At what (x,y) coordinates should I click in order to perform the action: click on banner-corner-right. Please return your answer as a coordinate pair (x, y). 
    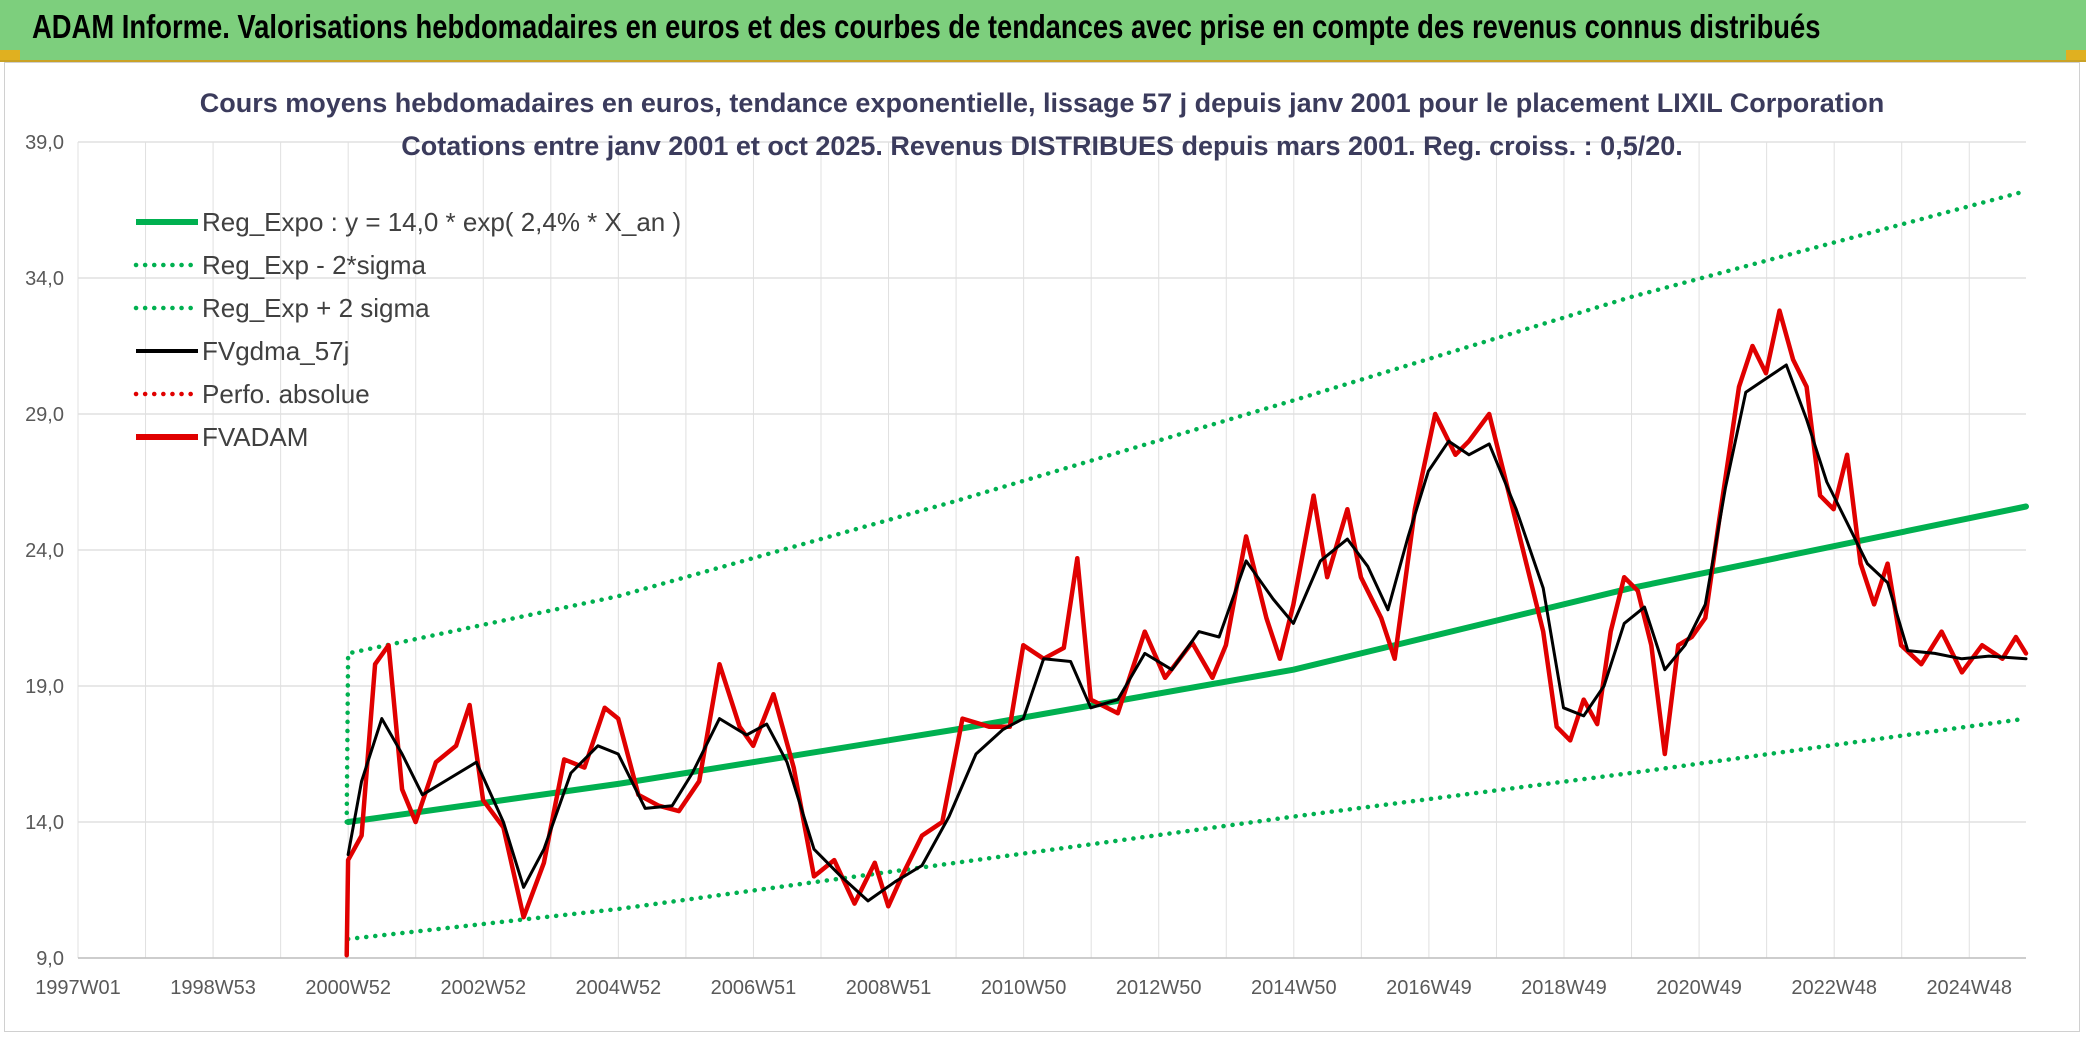
    Looking at the image, I should click on (2076, 55).